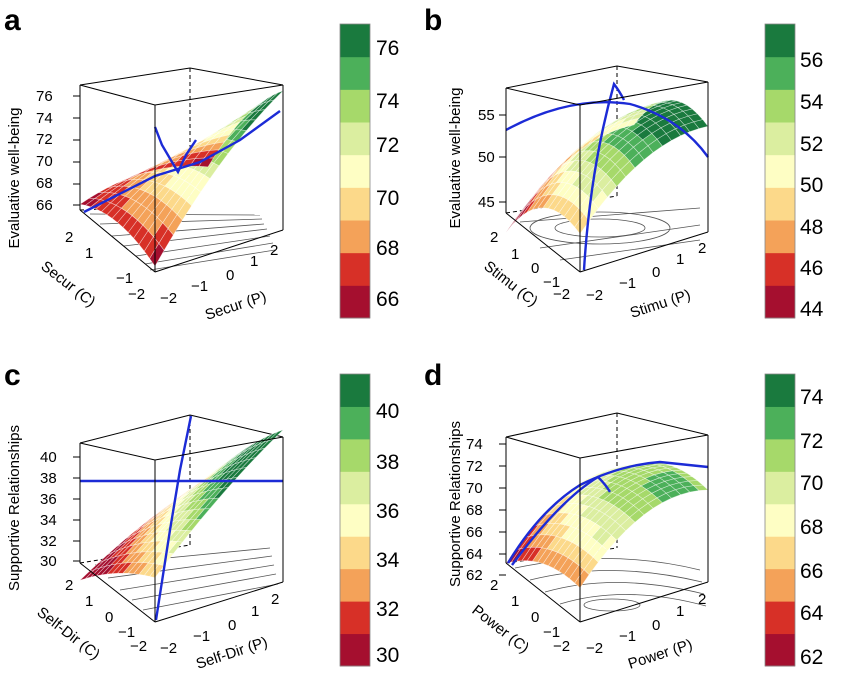 The image size is (855, 678). I want to click on z-tick-label: 62, so click(474, 575).